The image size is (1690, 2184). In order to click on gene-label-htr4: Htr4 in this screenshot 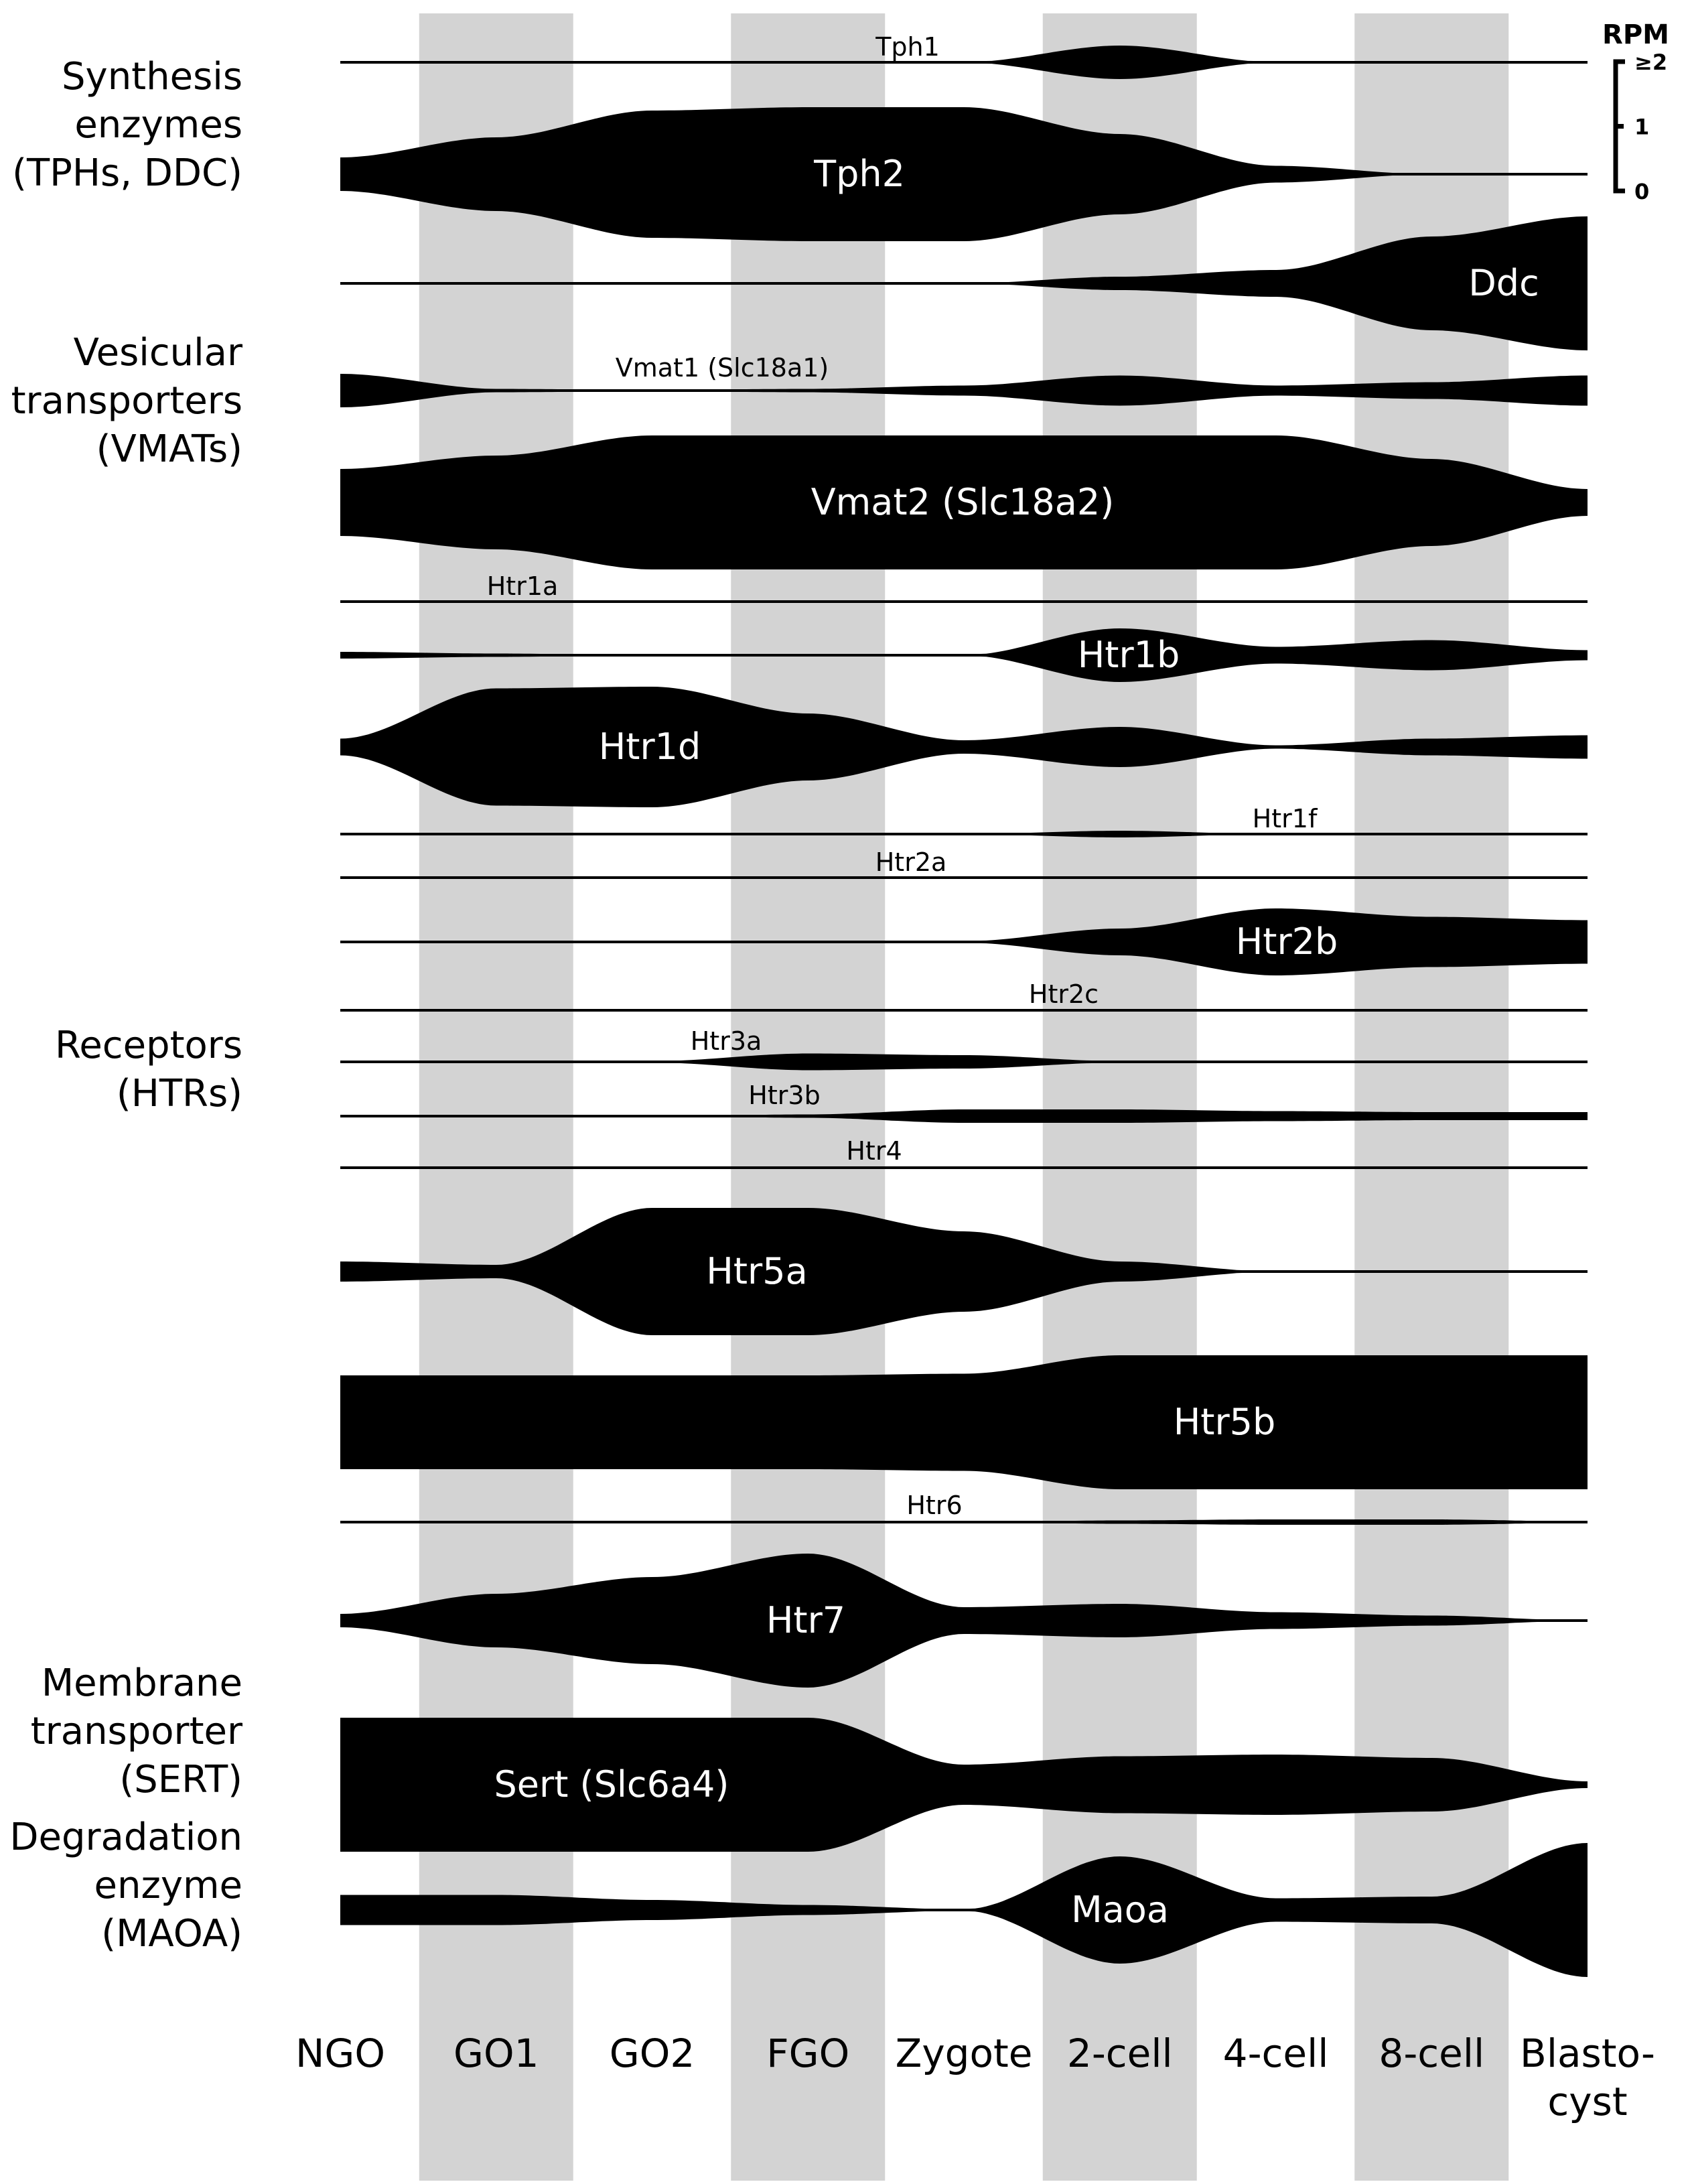, I will do `click(874, 1151)`.